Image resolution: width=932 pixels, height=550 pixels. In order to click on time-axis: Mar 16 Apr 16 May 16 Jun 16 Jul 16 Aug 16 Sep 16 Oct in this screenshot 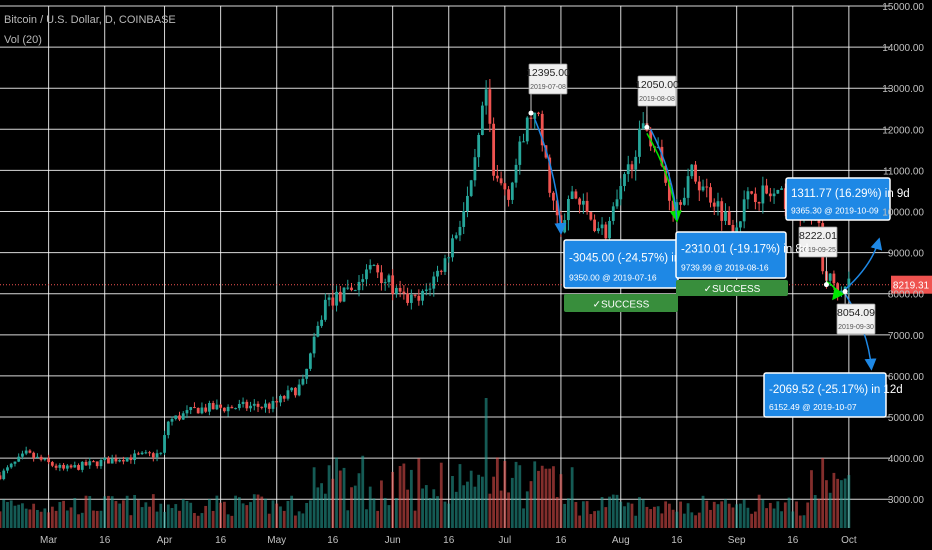, I will do `click(448, 540)`.